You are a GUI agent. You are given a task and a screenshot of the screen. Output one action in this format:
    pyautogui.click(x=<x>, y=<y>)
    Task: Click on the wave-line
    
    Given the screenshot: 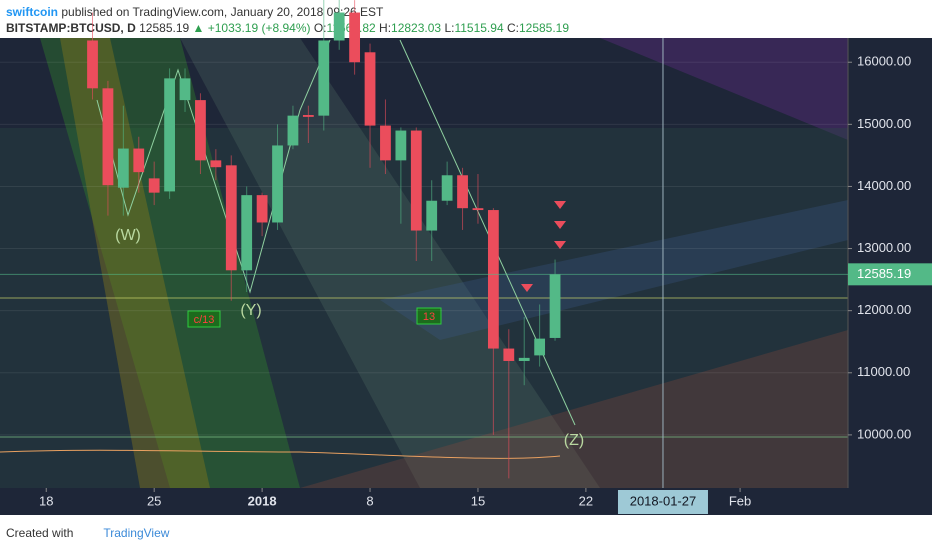 What is the action you would take?
    pyautogui.click(x=213, y=166)
    